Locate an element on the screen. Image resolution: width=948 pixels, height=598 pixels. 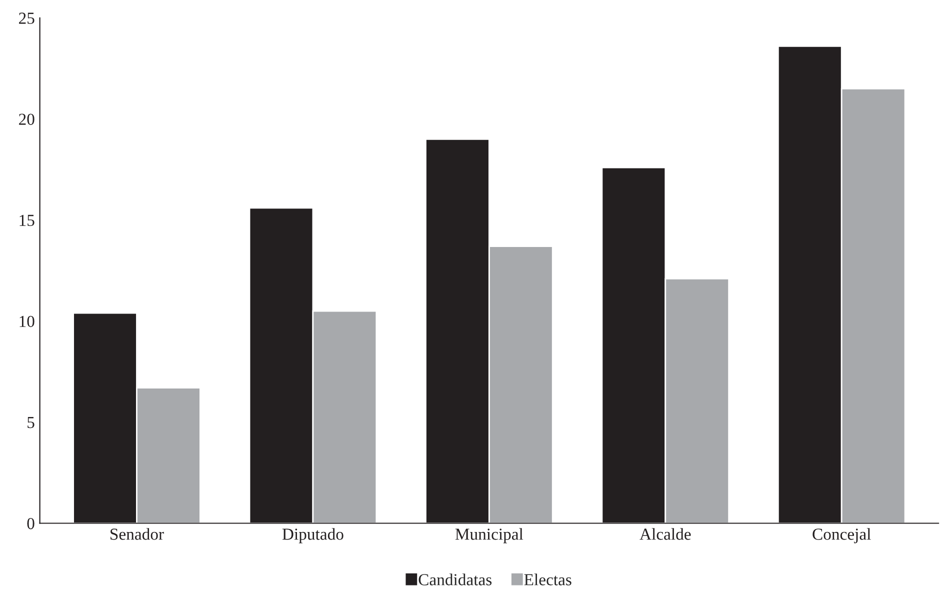
x-tick-label: Concejal is located at coordinates (841, 536).